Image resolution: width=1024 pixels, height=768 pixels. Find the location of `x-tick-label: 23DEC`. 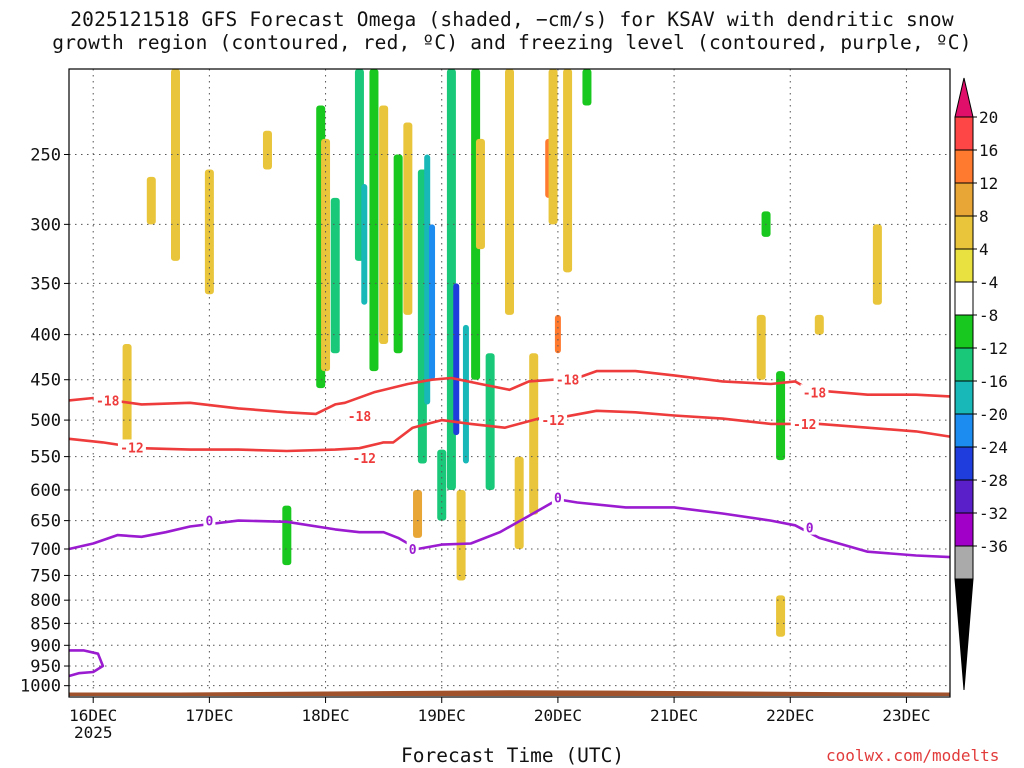

x-tick-label: 23DEC is located at coordinates (906, 715).